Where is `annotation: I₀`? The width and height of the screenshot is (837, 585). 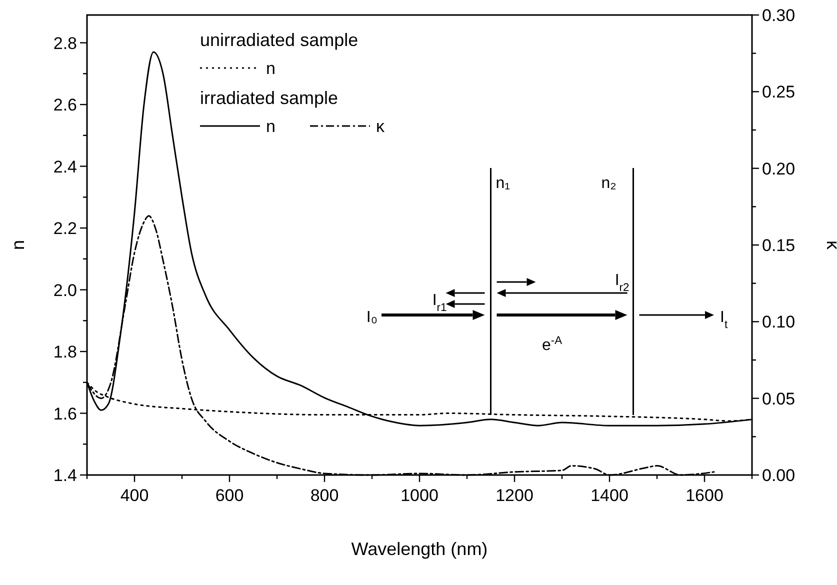
annotation: I₀ is located at coordinates (372, 317).